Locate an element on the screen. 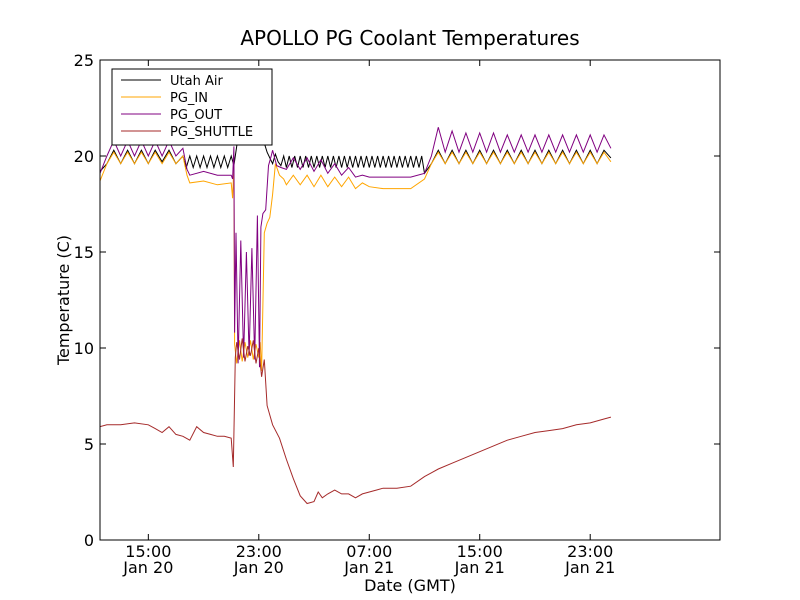  legend-box is located at coordinates (192, 107).